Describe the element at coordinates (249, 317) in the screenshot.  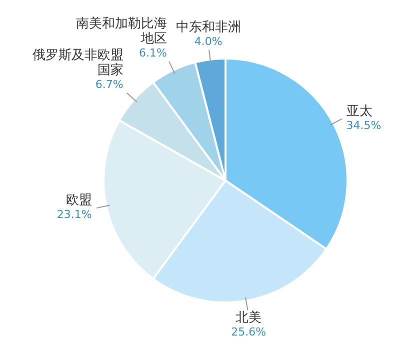
I see `slice-label: 北美` at that location.